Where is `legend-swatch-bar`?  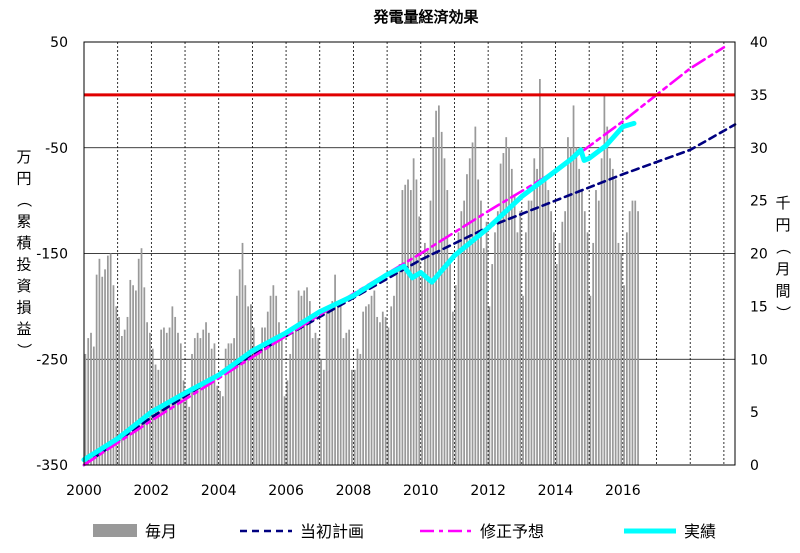
legend-swatch-bar is located at coordinates (115, 530).